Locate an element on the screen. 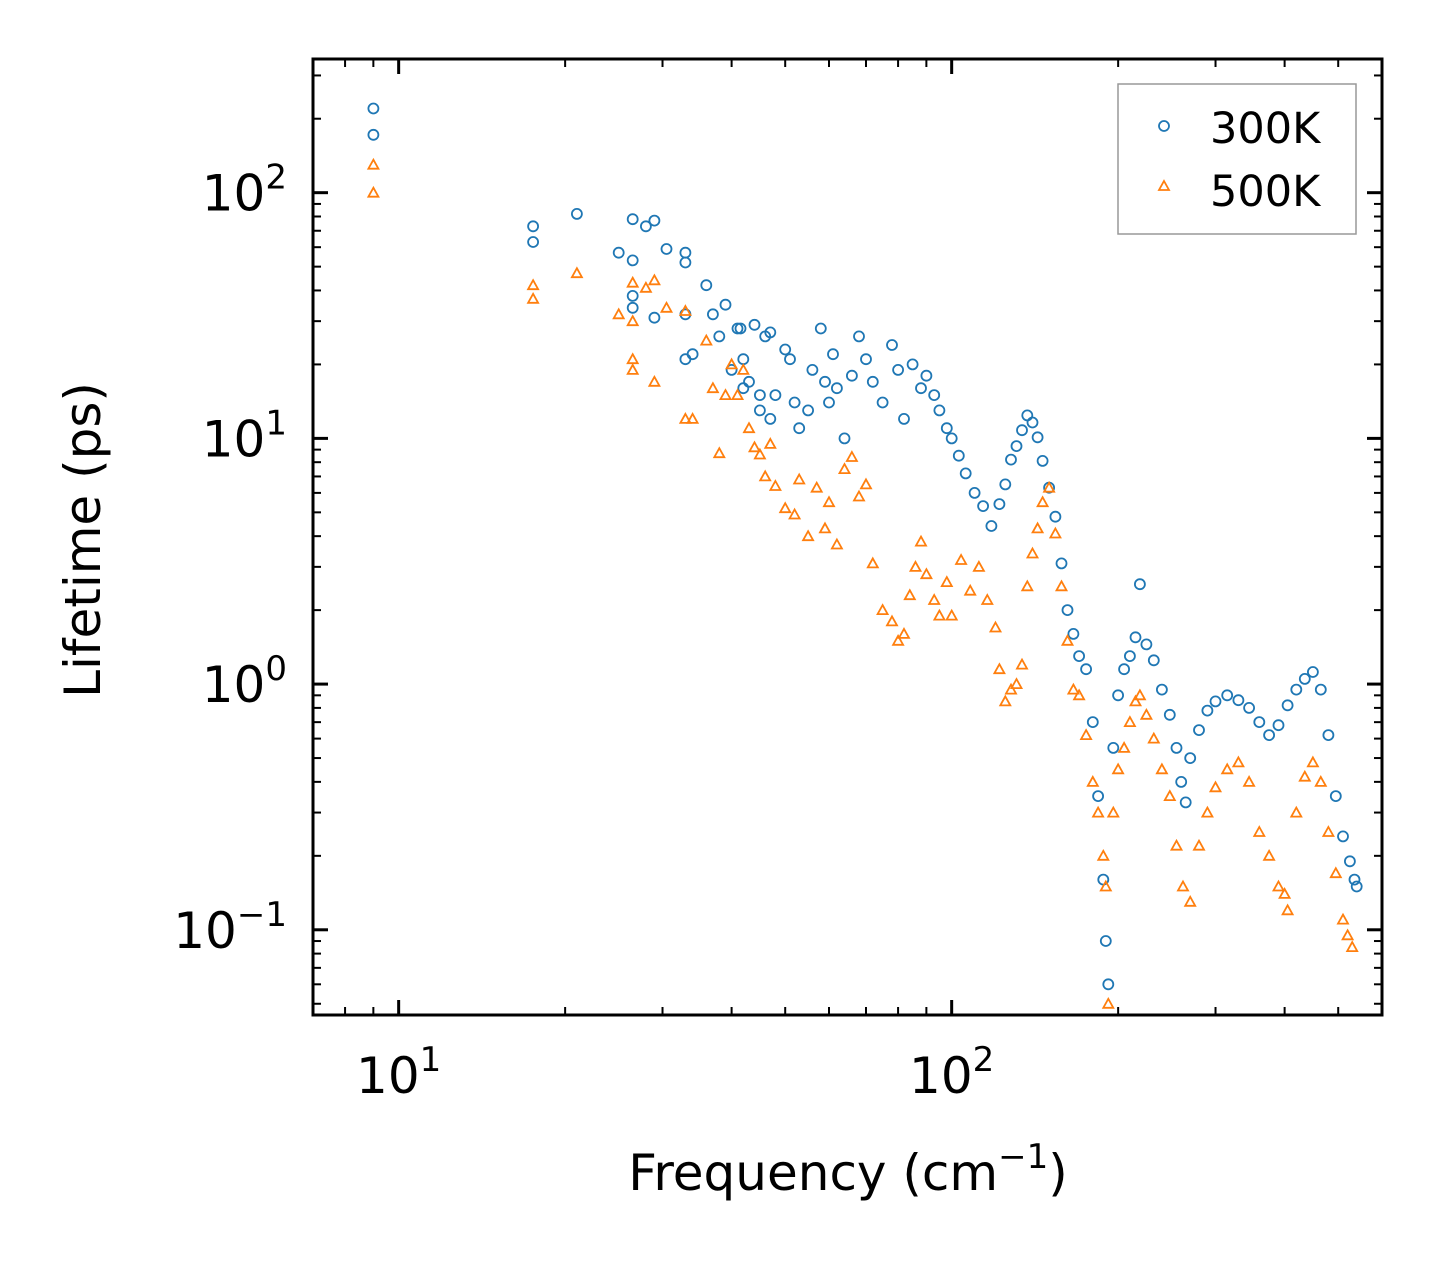 The width and height of the screenshot is (1442, 1265). x-tick-label: 102 is located at coordinates (951, 1072).